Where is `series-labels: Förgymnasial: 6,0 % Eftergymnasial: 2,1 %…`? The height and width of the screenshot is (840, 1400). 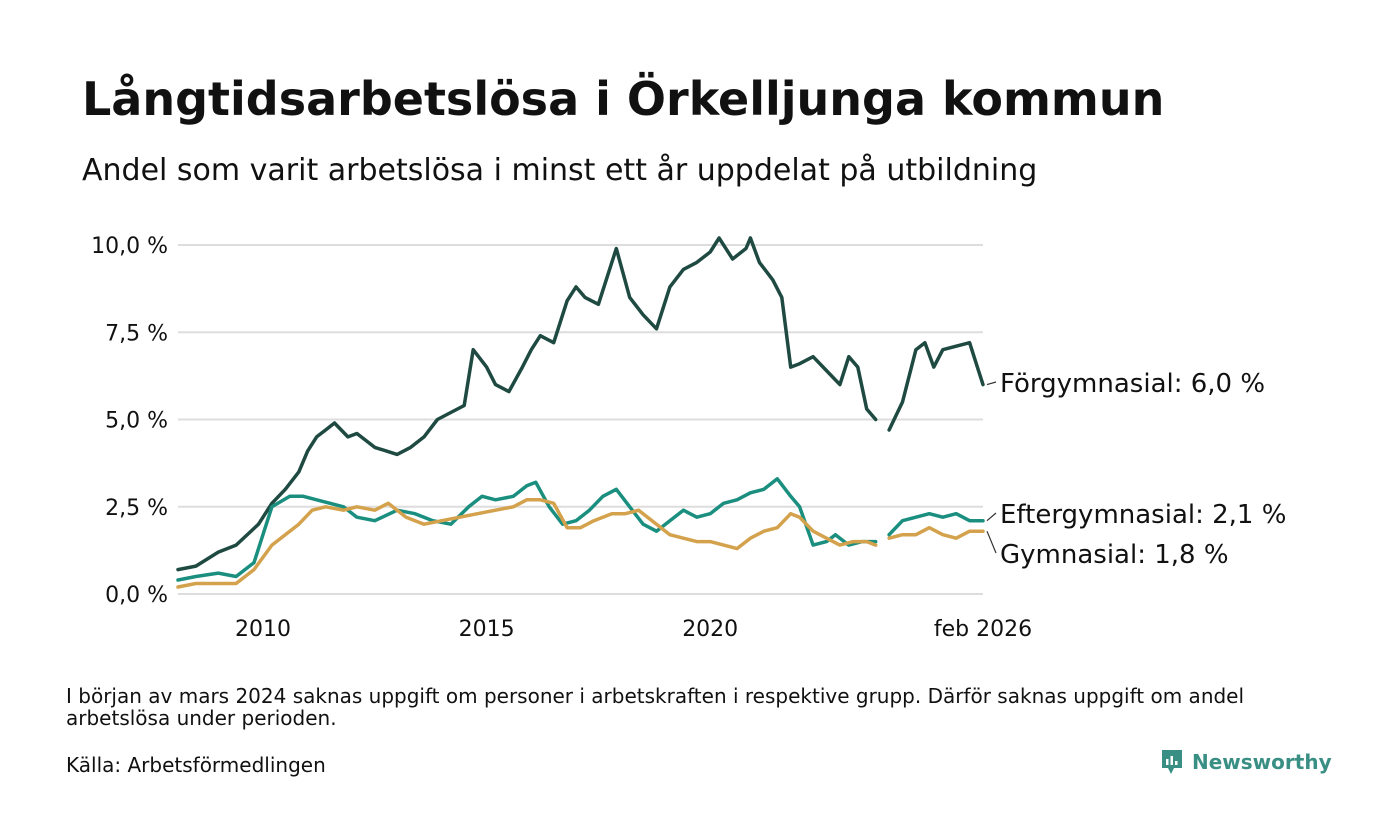
series-labels: Förgymnasial: 6,0 % Eftergymnasial: 2,1 %… is located at coordinates (1136, 469).